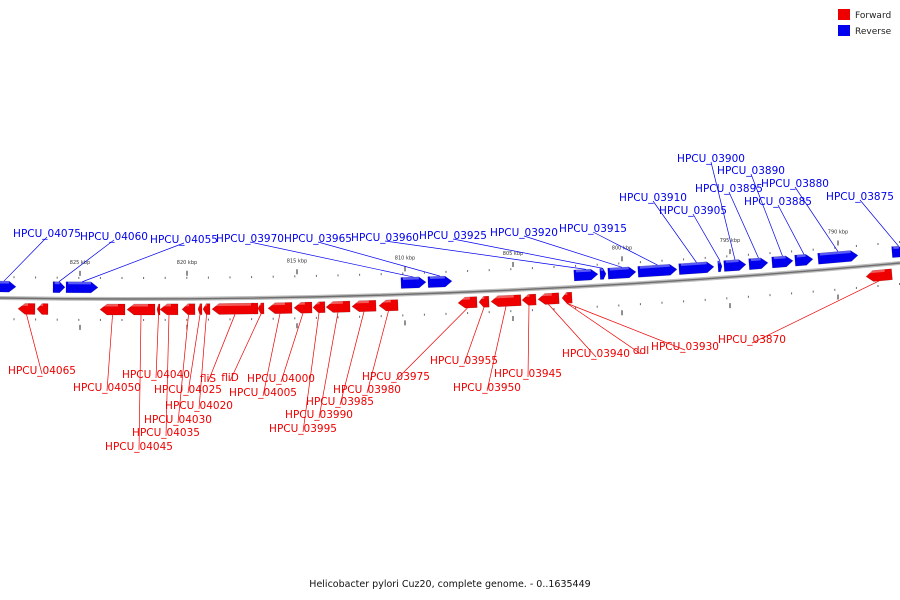 The width and height of the screenshot is (900, 600). Describe the element at coordinates (711, 159) in the screenshot. I see `gene-label-text: HPCU_03900` at that location.